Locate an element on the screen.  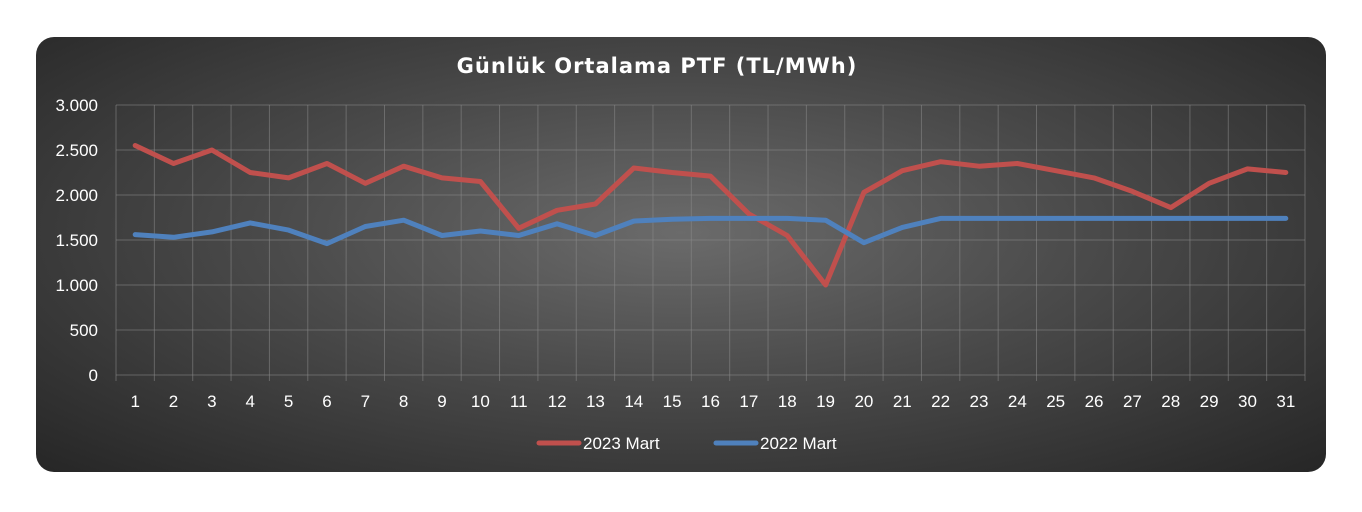
x-tick-label: 30 is located at coordinates (1247, 401).